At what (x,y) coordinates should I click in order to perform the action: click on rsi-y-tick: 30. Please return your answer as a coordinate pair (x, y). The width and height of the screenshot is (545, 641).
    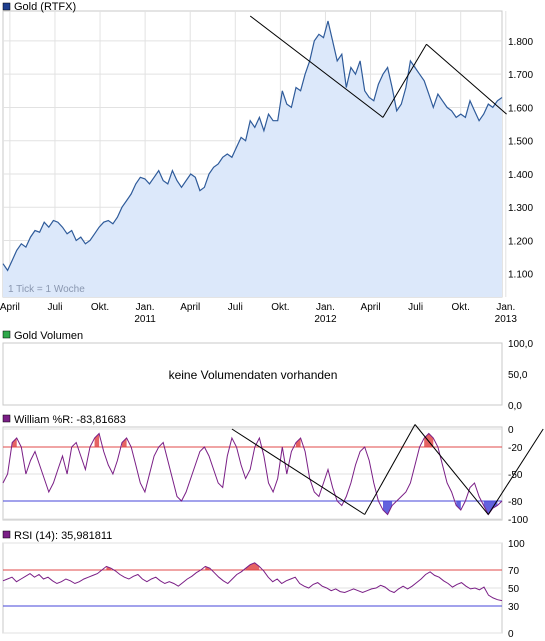
    Looking at the image, I should click on (514, 607).